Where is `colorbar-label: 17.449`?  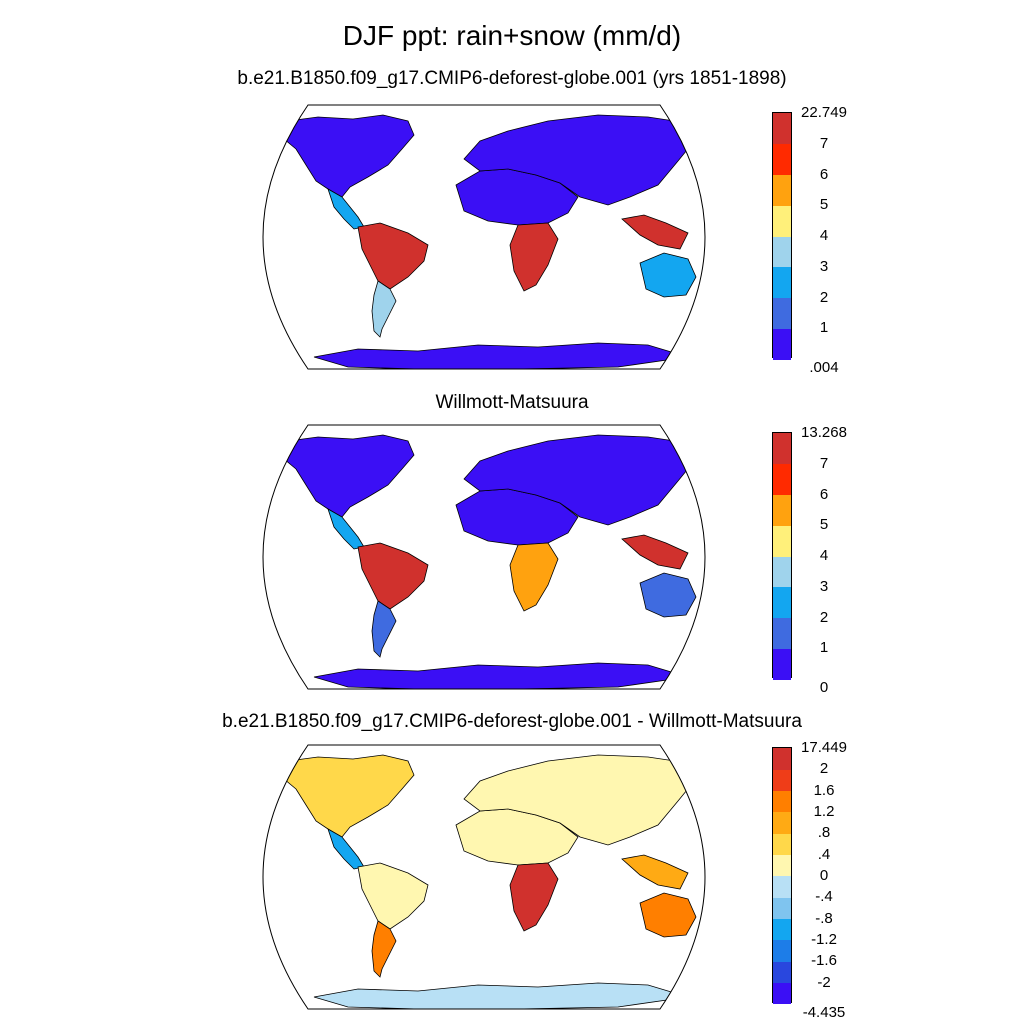
colorbar-label: 17.449 is located at coordinates (824, 747).